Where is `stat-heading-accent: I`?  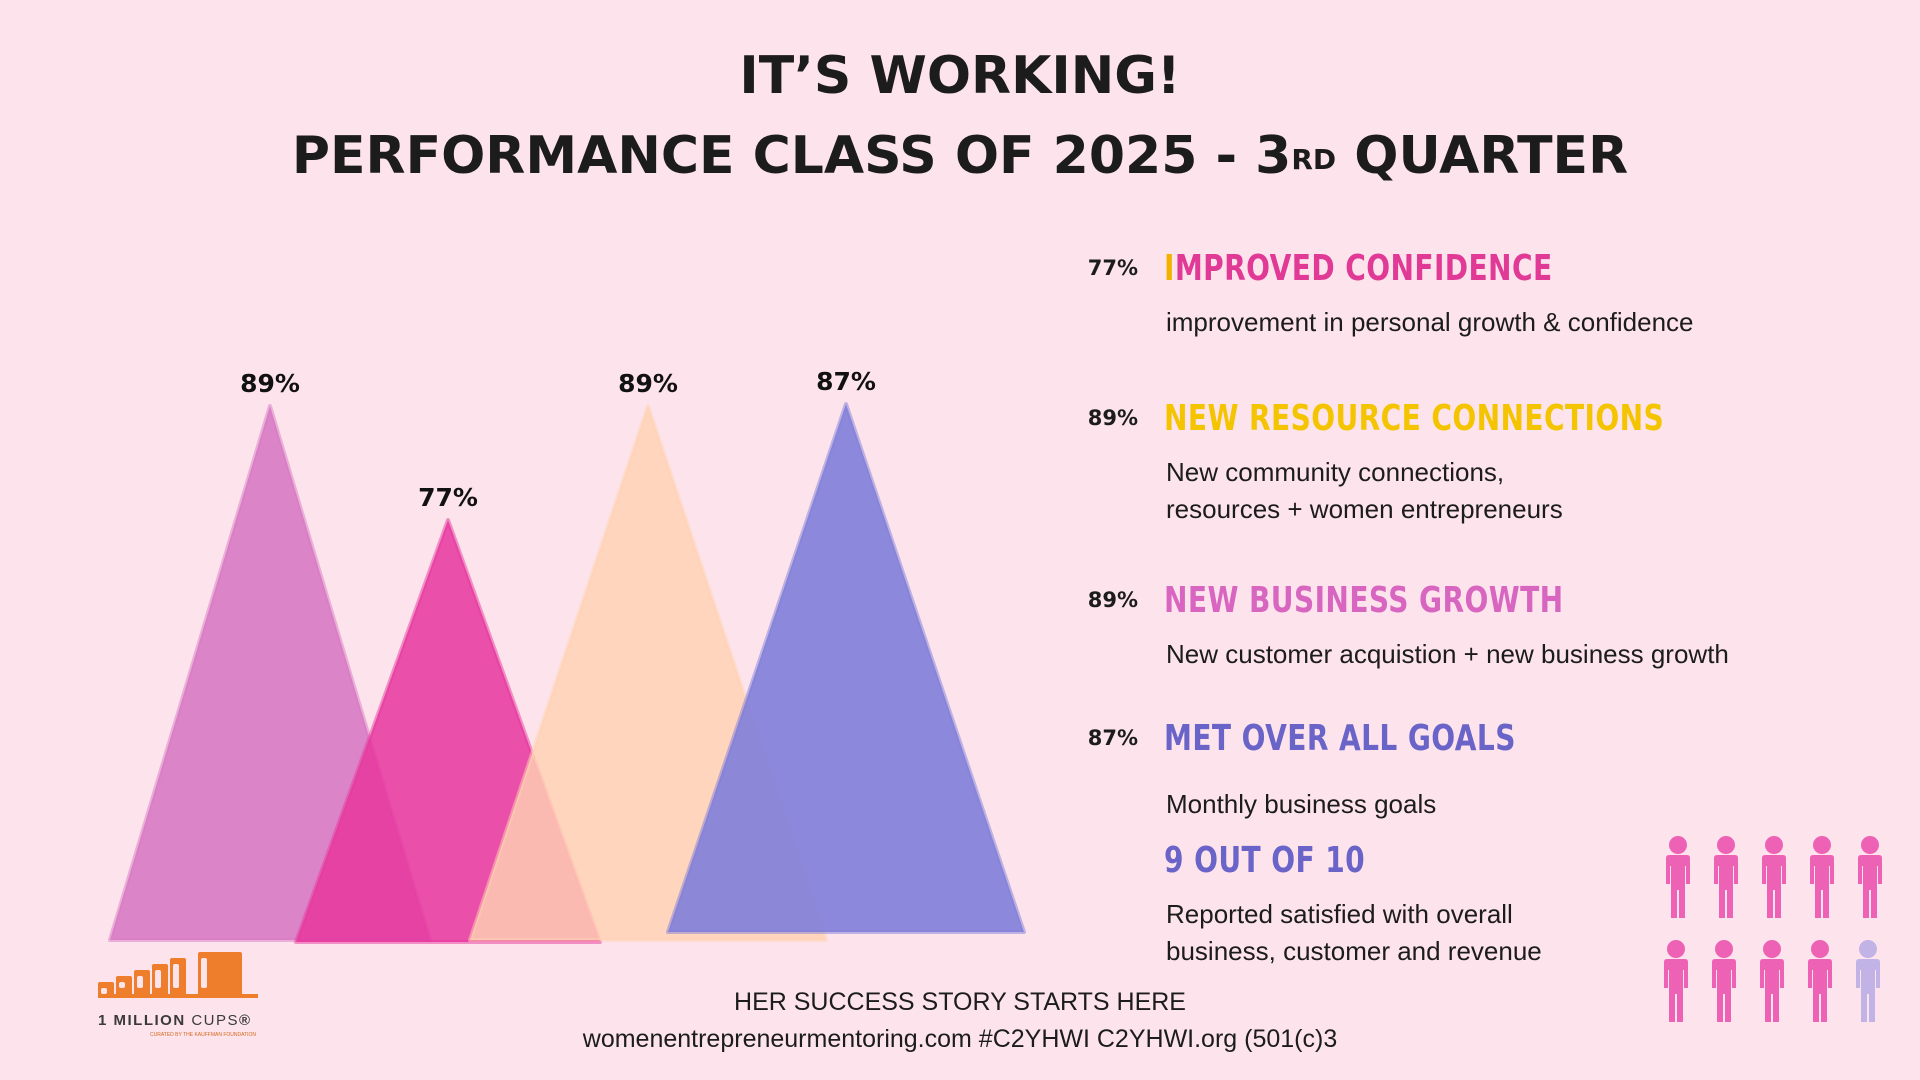
stat-heading-accent: I is located at coordinates (1169, 268).